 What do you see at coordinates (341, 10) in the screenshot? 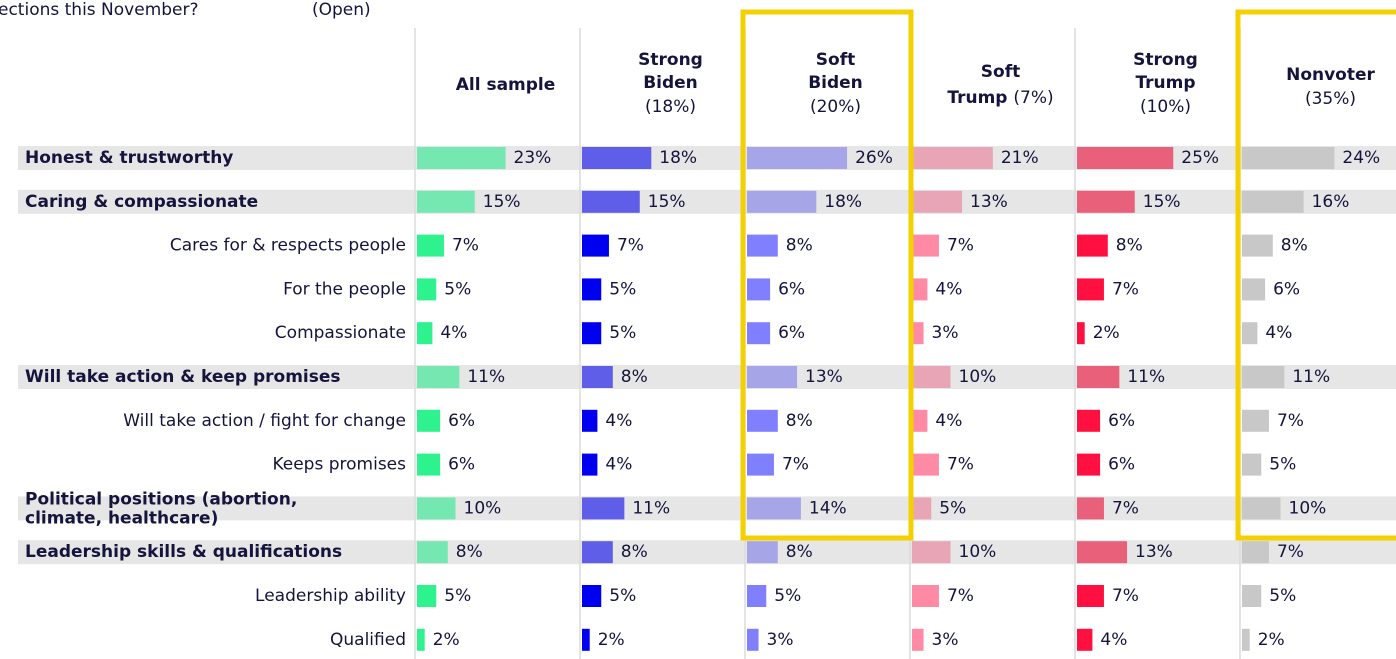
I see `chart-subtitle: (Open)` at bounding box center [341, 10].